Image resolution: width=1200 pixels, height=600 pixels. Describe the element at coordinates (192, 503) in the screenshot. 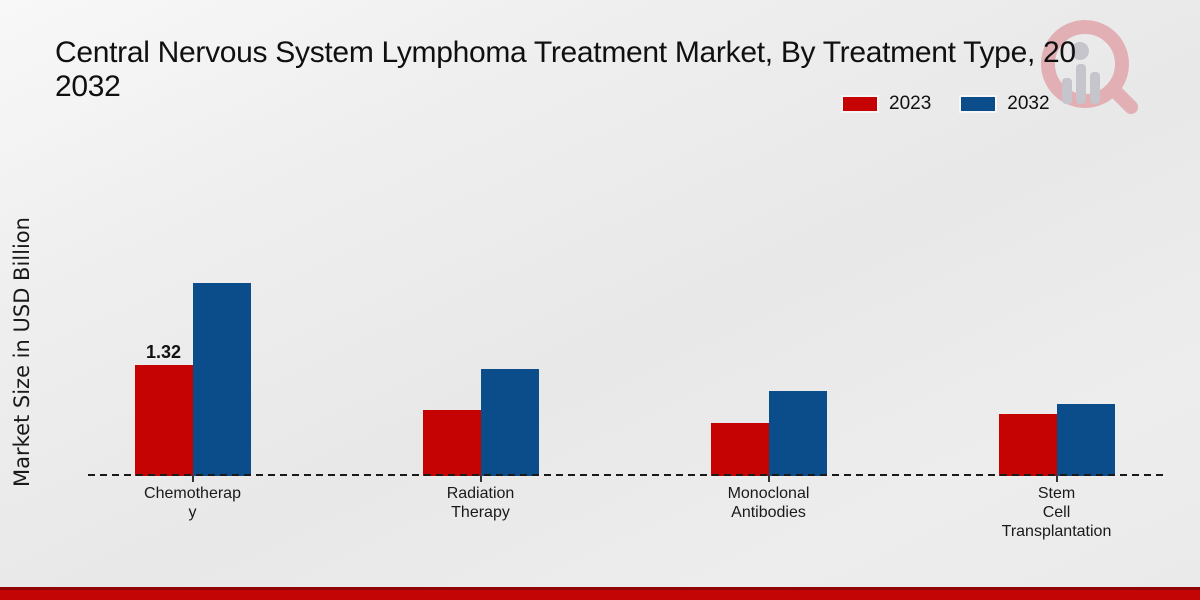

I see `category-label-group1: Chemotherap y` at that location.